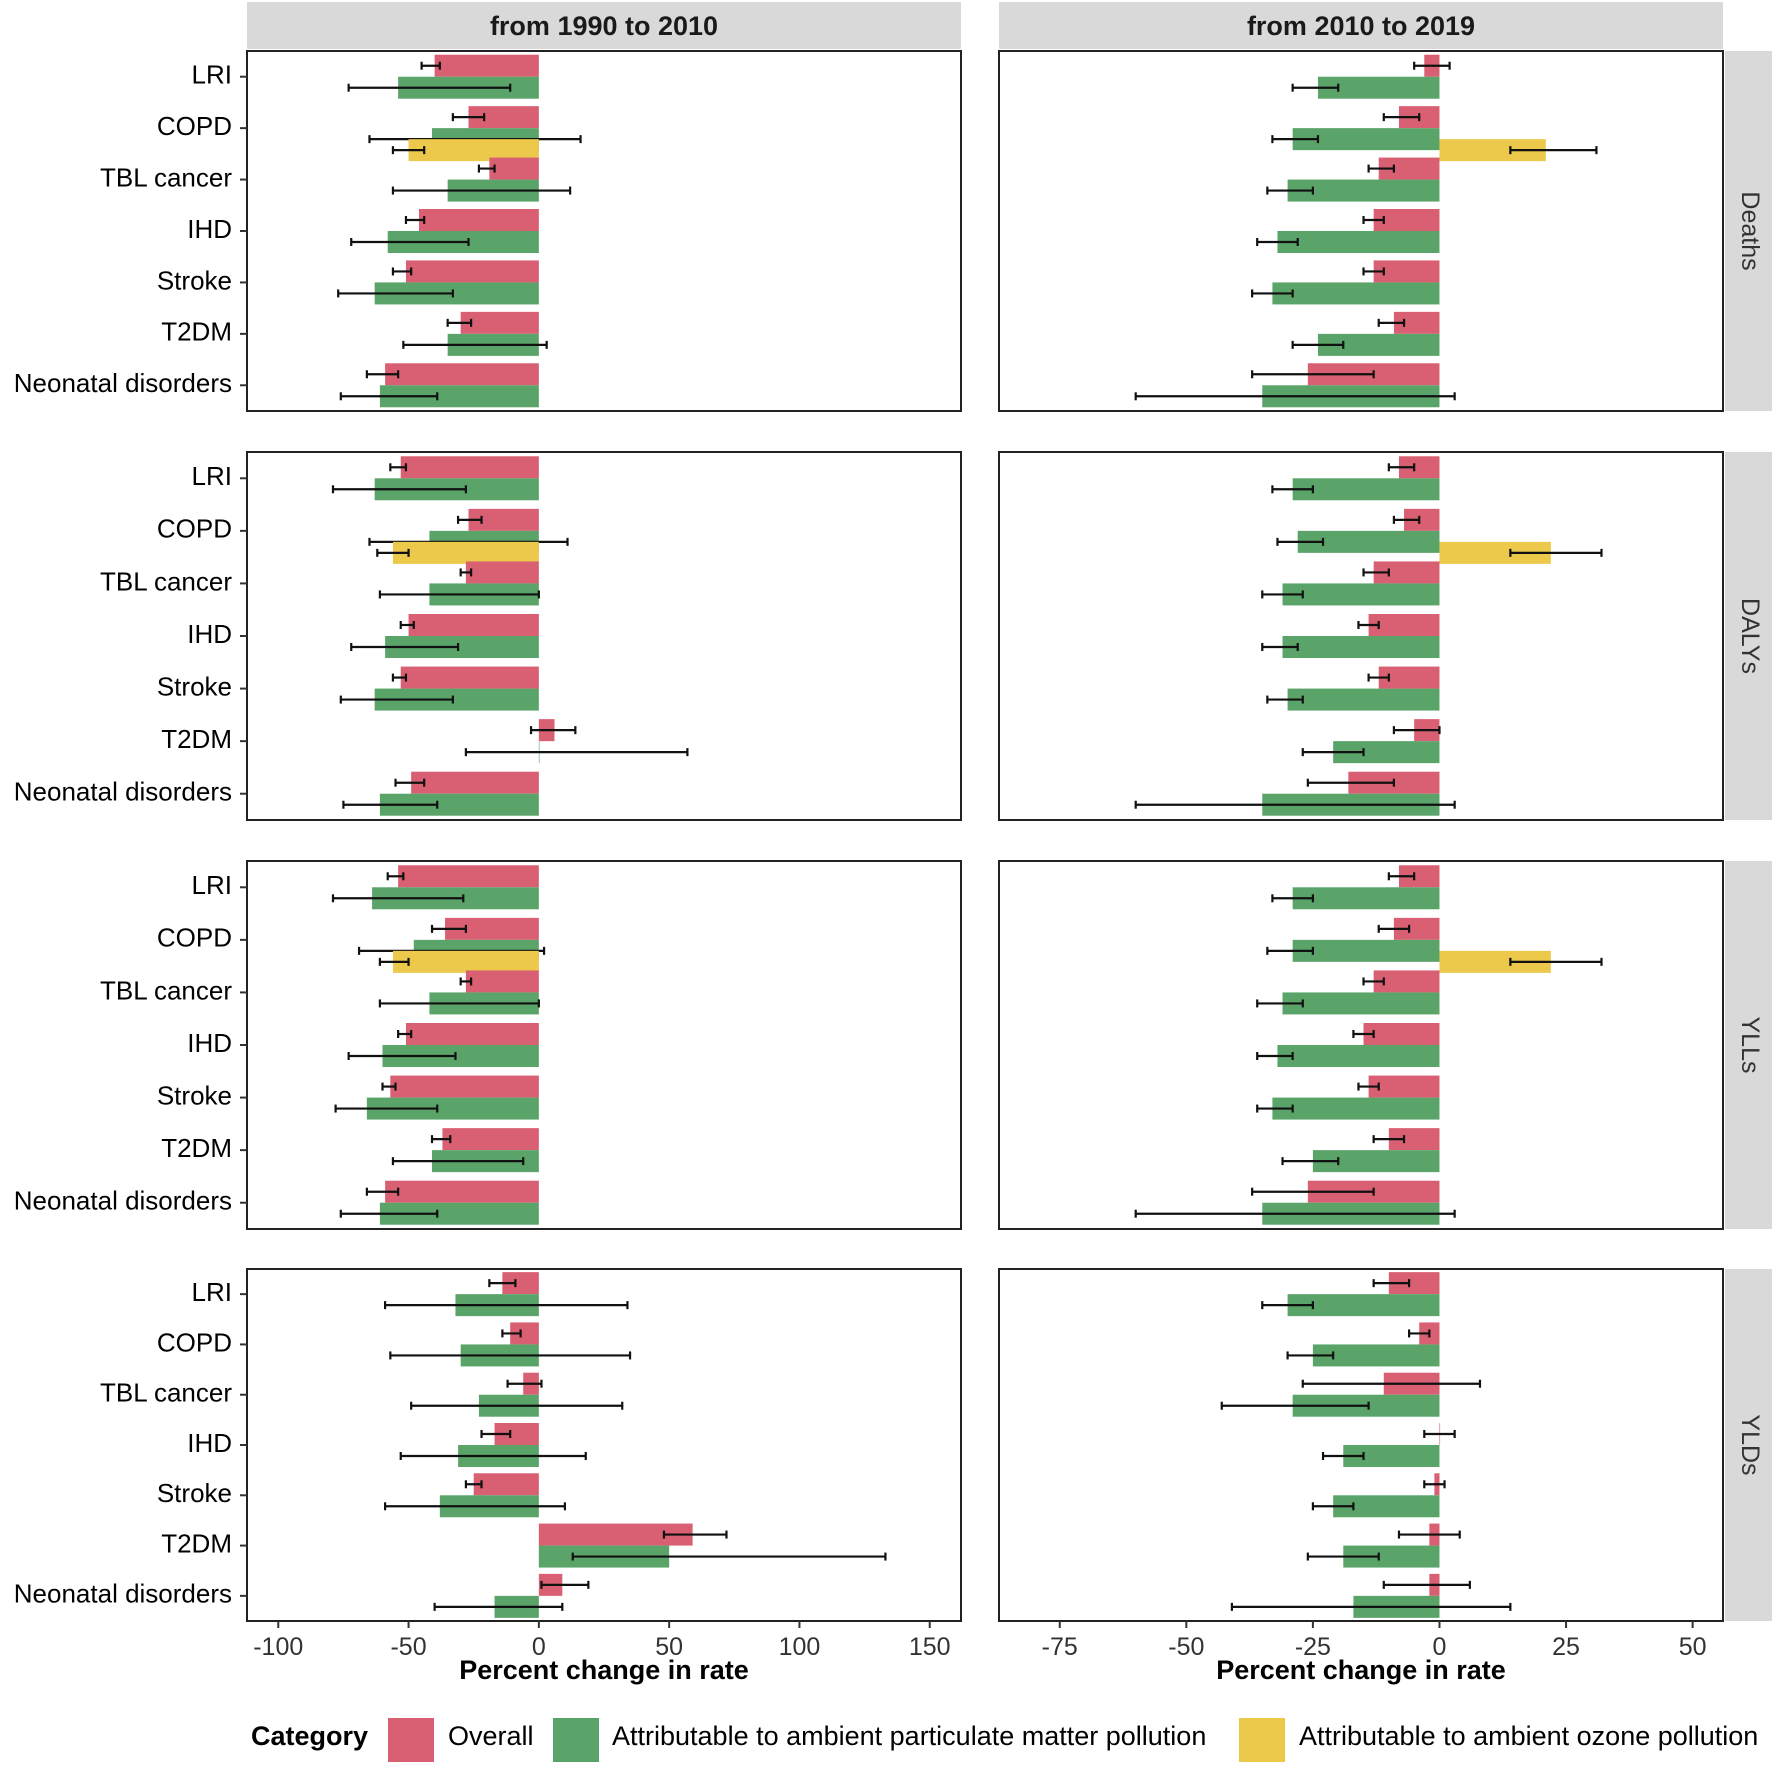  What do you see at coordinates (930, 1647) in the screenshot?
I see `x-tick-label-1-5: 150` at bounding box center [930, 1647].